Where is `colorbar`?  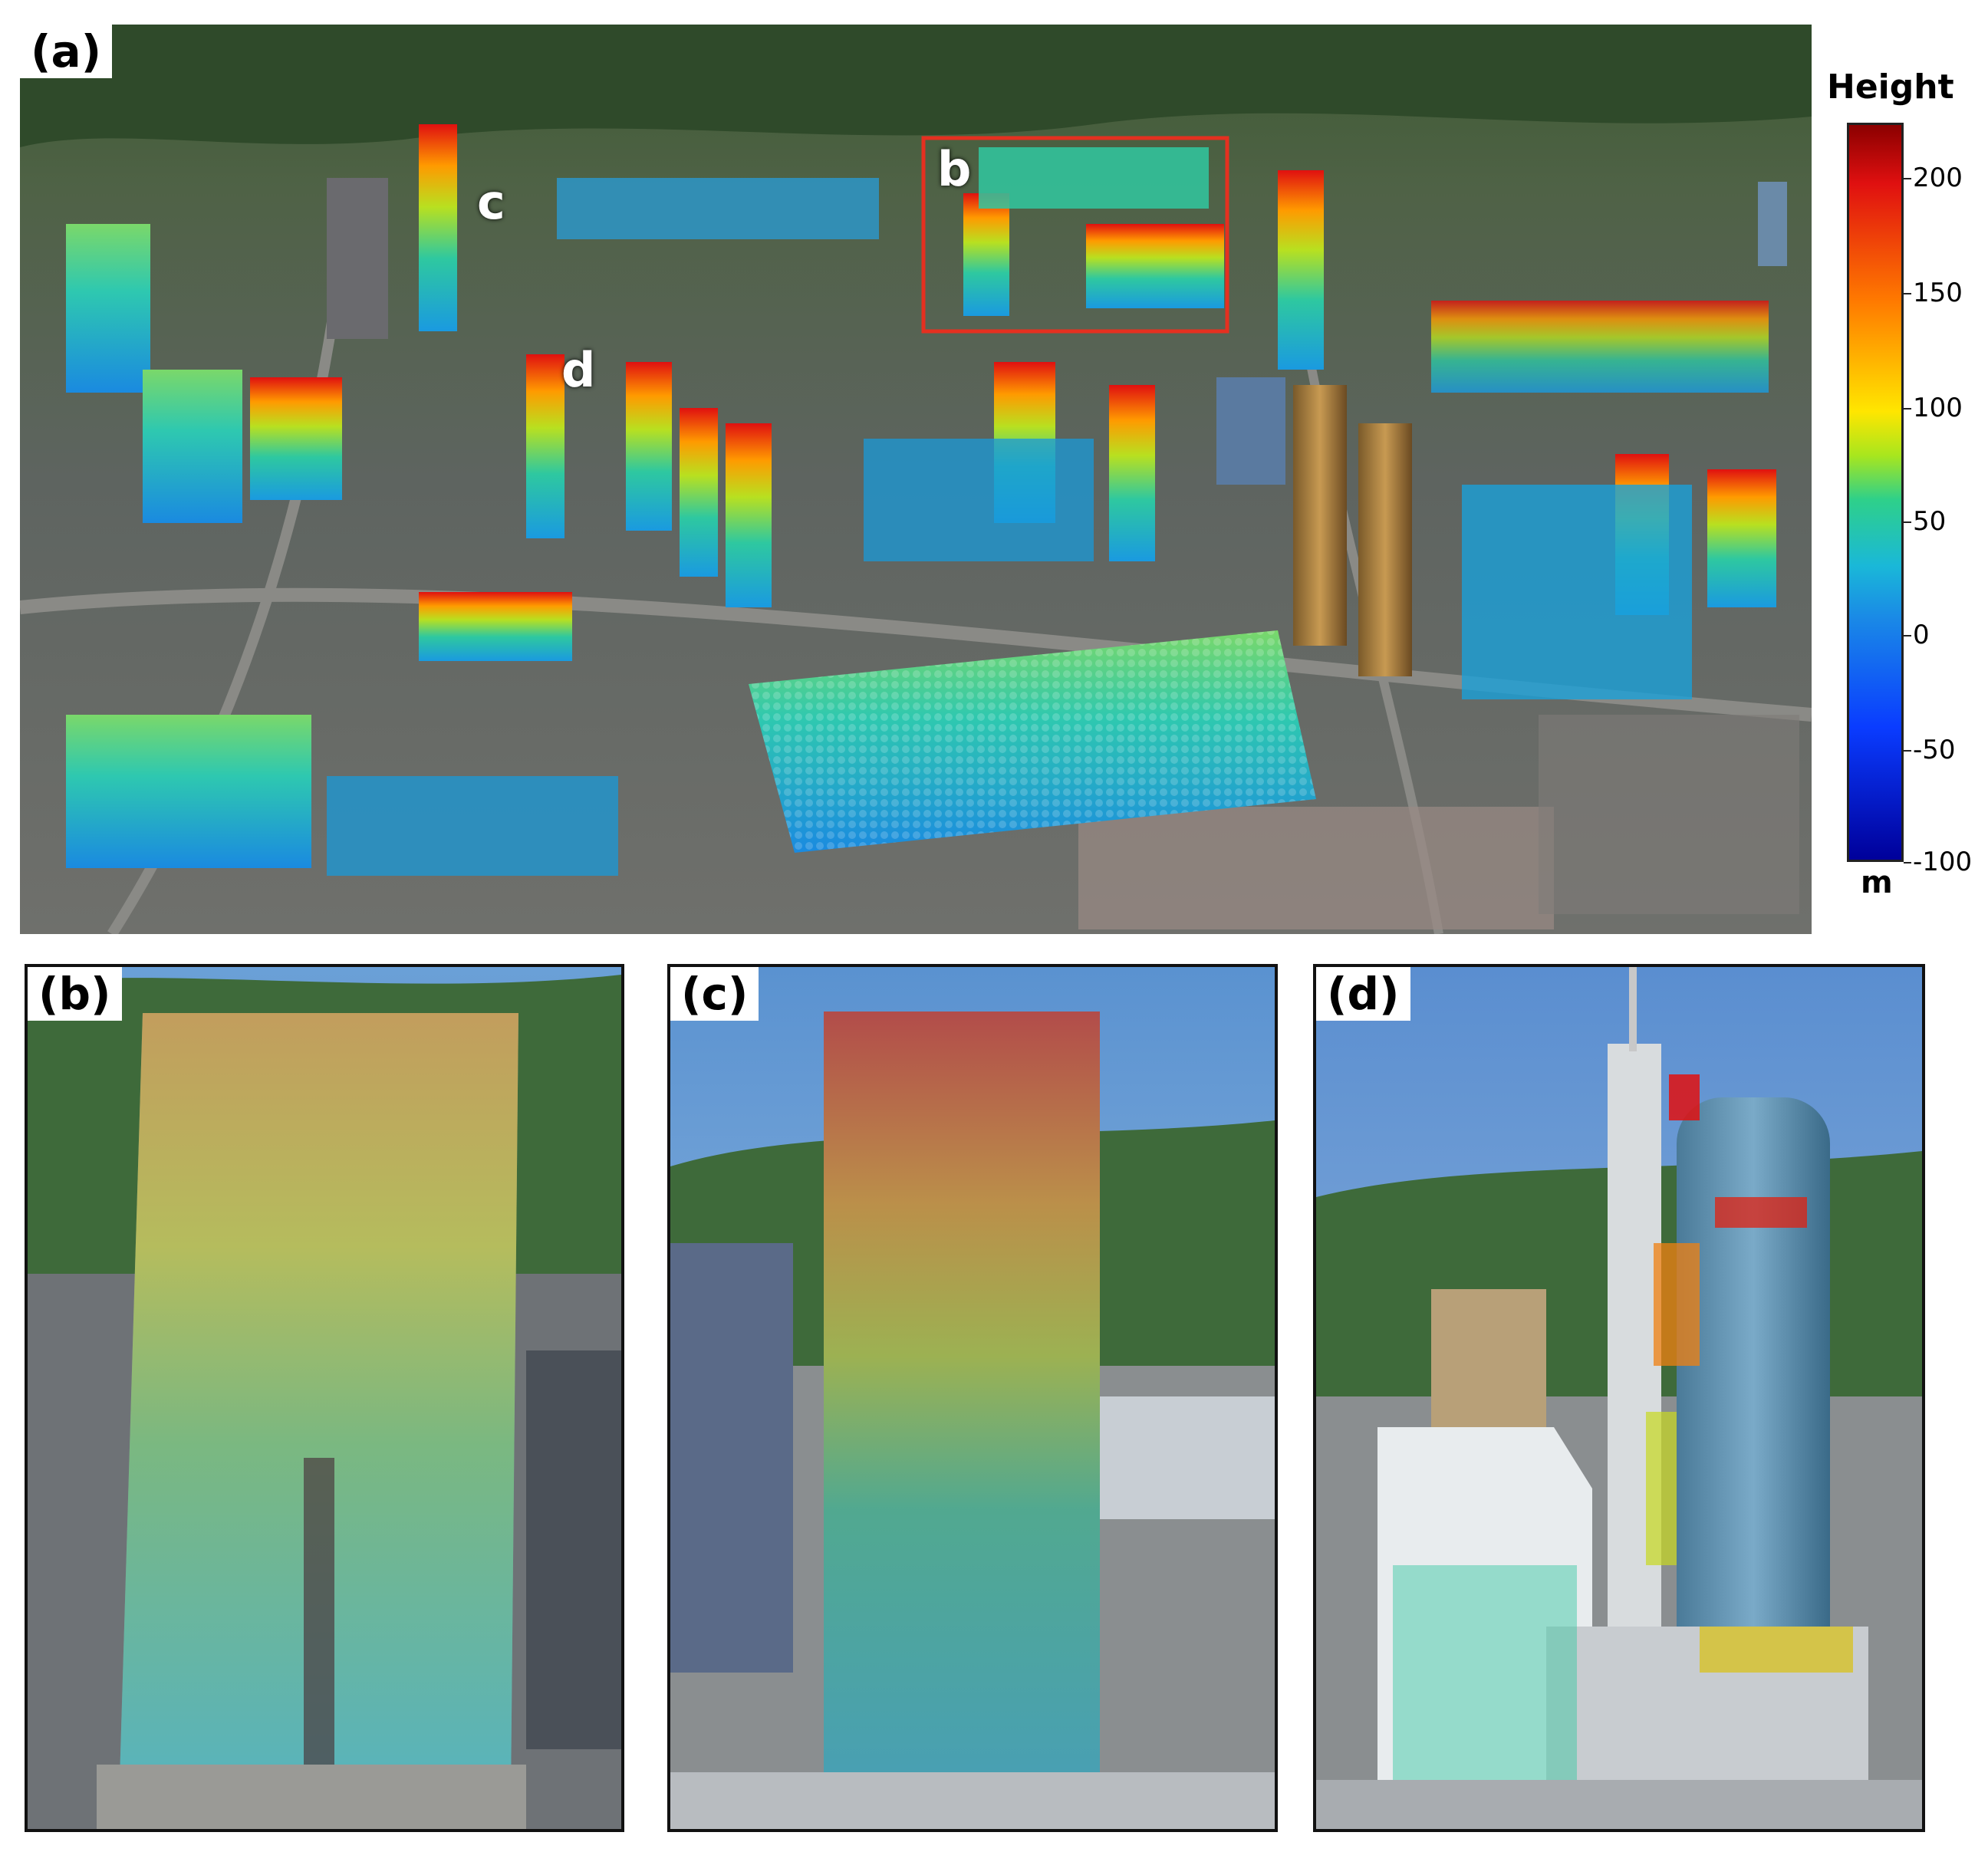 colorbar is located at coordinates (1875, 492).